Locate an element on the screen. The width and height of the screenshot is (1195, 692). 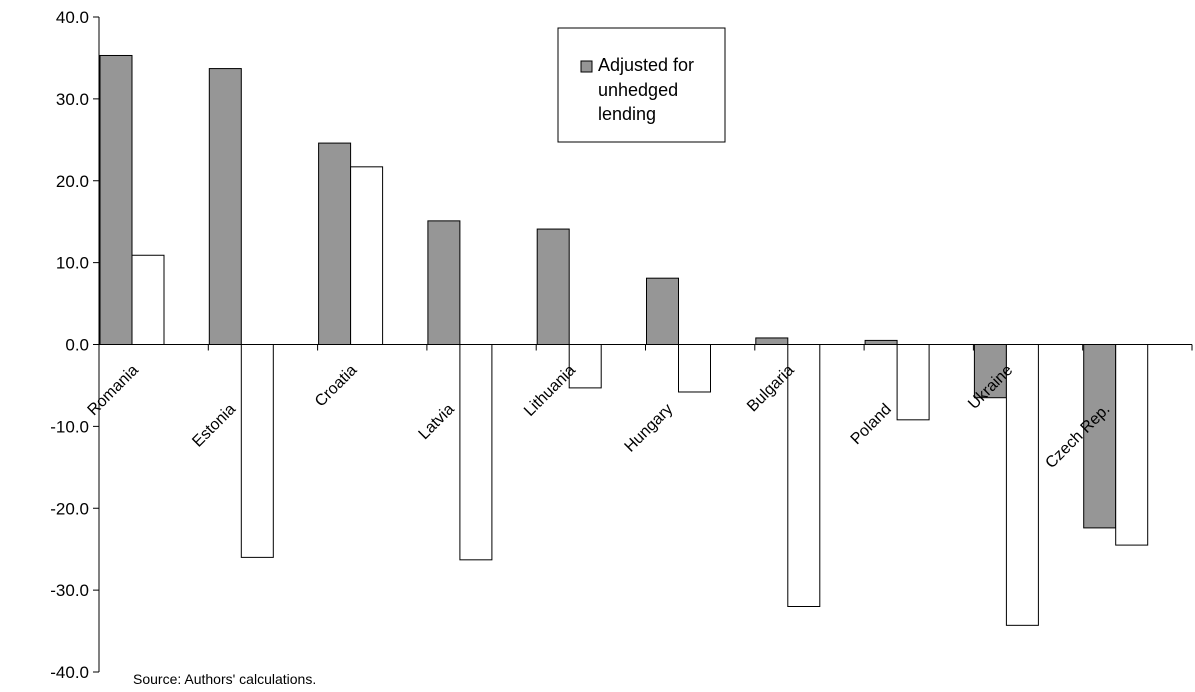
x-category-label: Lithuania is located at coordinates (550, 391).